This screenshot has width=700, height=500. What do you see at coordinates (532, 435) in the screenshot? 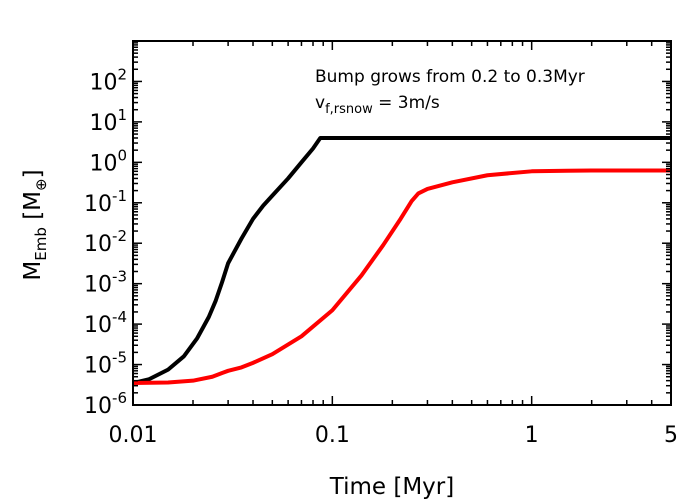
I see `x-tick-label: 1` at bounding box center [532, 435].